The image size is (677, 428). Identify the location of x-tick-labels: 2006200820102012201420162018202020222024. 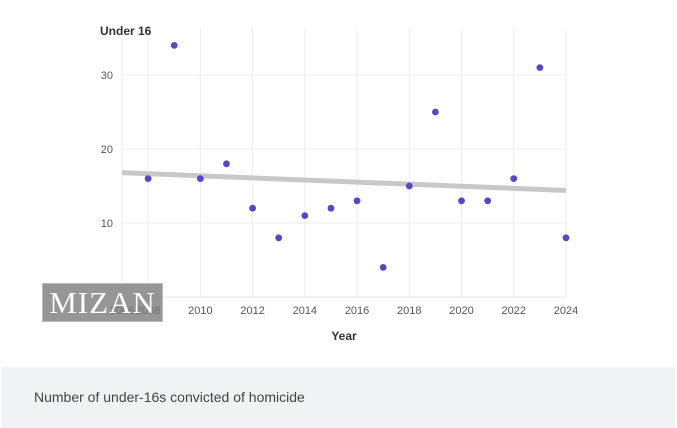
(344, 311).